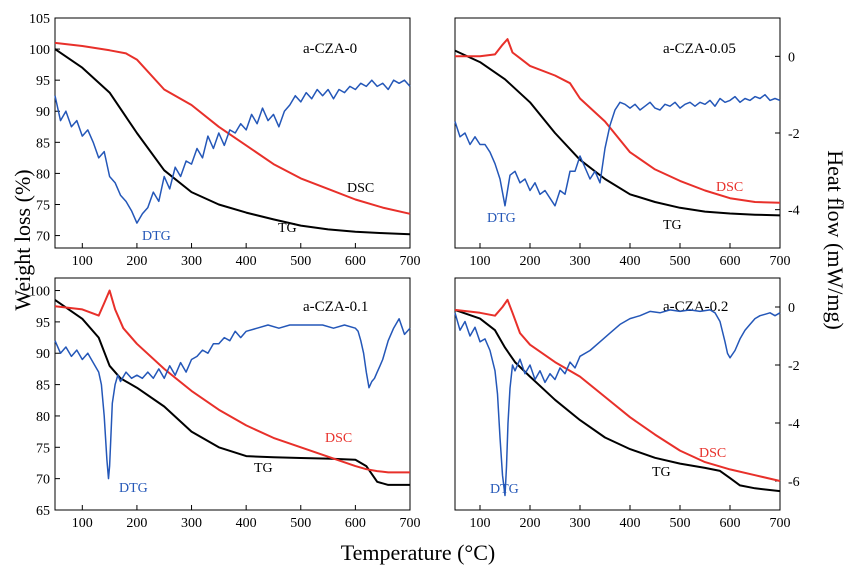  I want to click on panel-title: a-CZA-0.05, so click(699, 49).